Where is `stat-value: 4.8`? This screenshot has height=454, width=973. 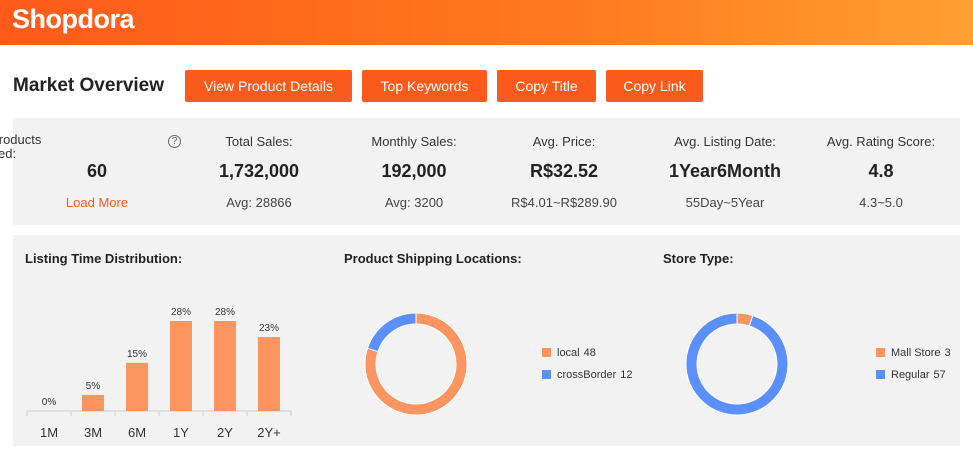 stat-value: 4.8 is located at coordinates (881, 171).